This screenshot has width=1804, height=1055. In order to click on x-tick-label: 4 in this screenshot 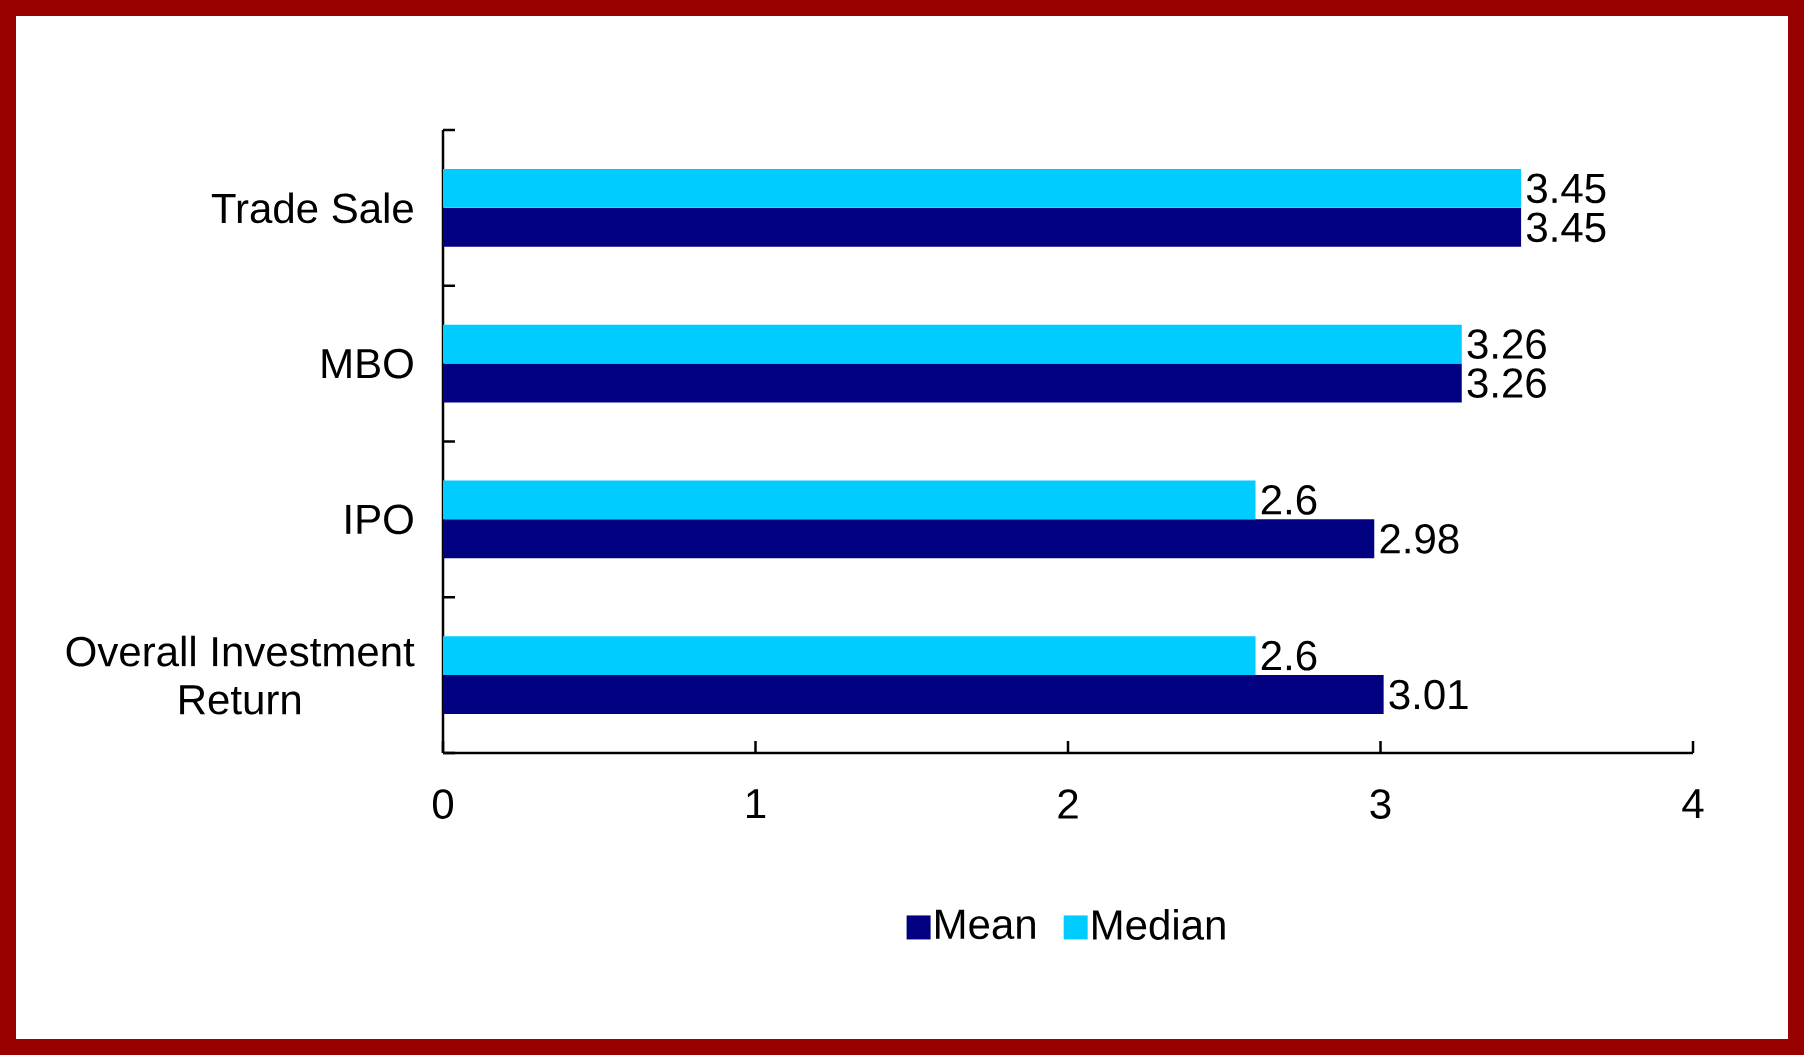, I will do `click(1693, 804)`.